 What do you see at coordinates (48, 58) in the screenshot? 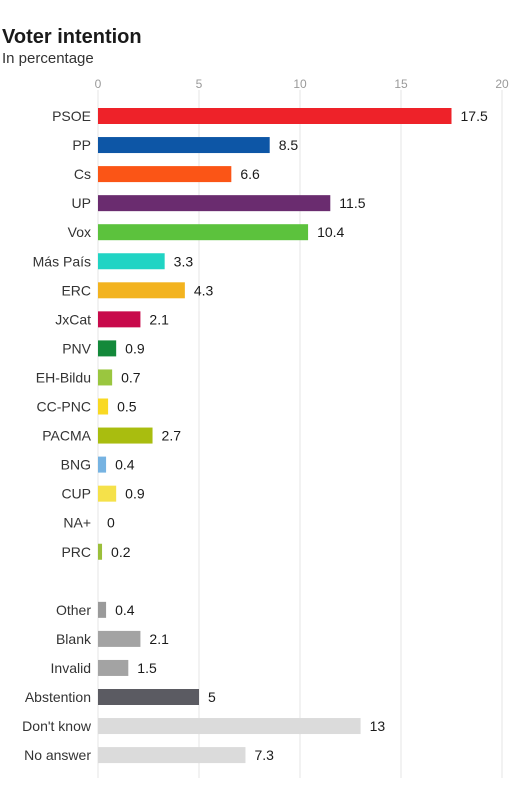
I see `chart-subtitle: In percentage` at bounding box center [48, 58].